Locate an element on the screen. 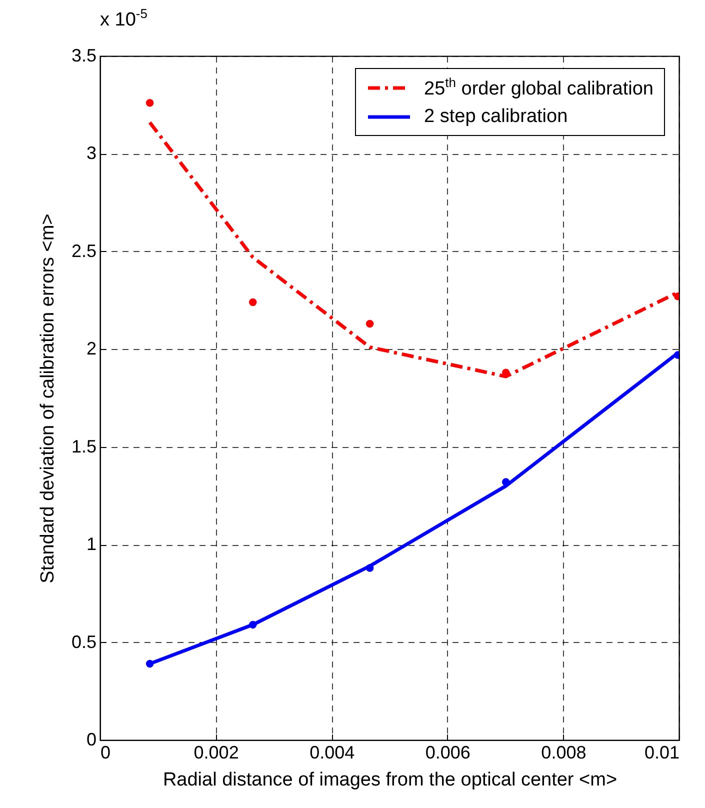 The image size is (705, 808). y-tick-label: 1.5 is located at coordinates (83, 446).